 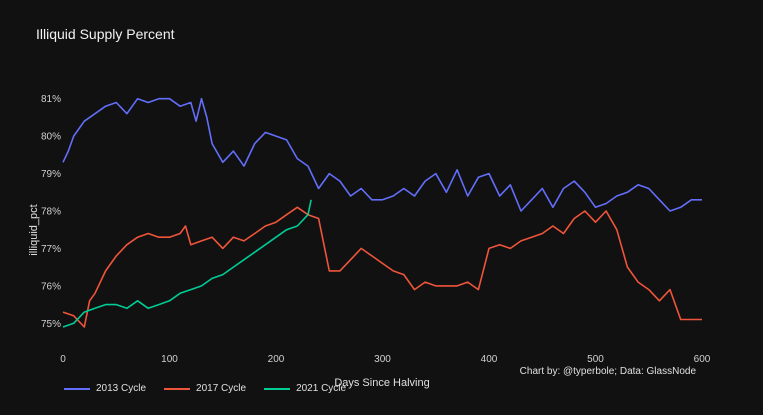 I want to click on x-tick-label: 100, so click(x=169, y=359).